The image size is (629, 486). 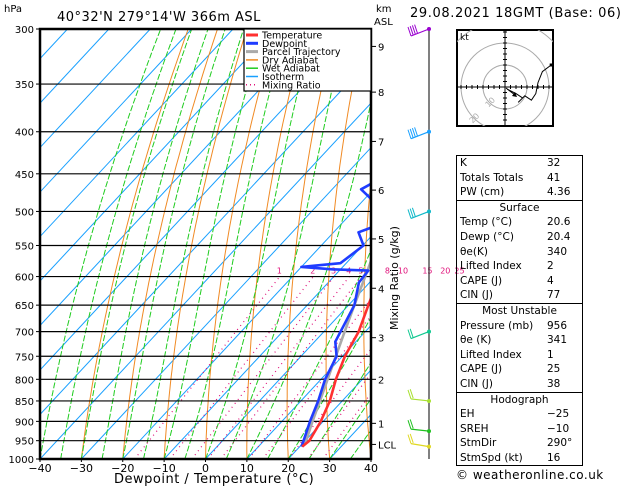 What do you see at coordinates (284, 44) in the screenshot?
I see `legend-label: Dewpoint` at bounding box center [284, 44].